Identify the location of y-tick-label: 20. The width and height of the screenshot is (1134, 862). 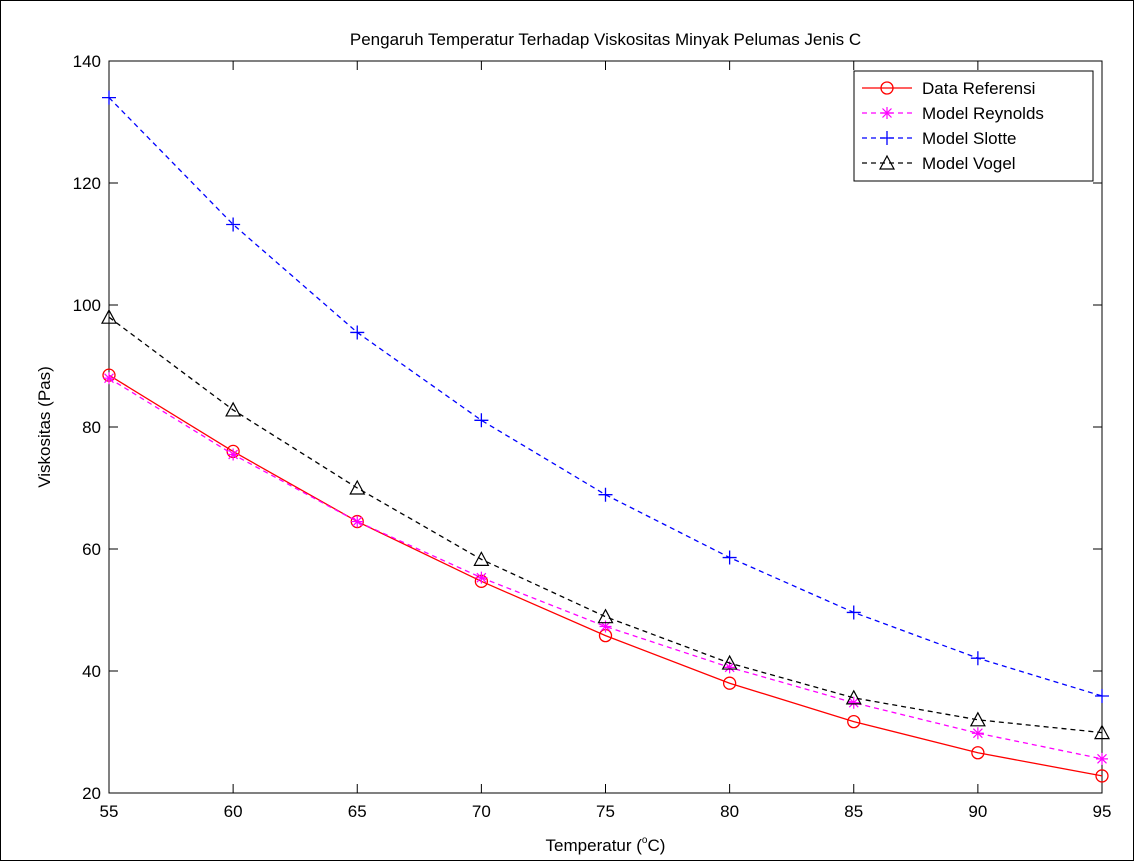
(91, 793).